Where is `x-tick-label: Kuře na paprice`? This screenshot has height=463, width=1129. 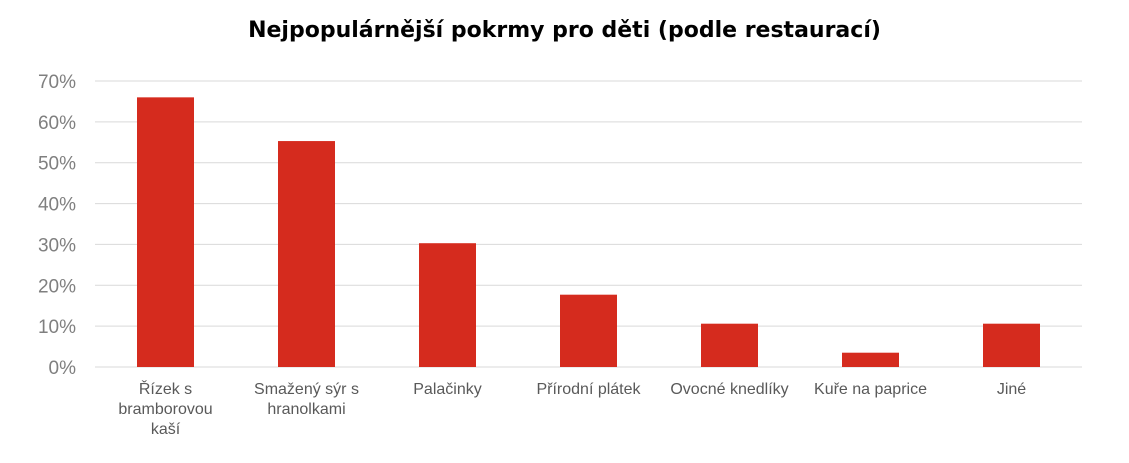
x-tick-label: Kuře na paprice is located at coordinates (870, 389).